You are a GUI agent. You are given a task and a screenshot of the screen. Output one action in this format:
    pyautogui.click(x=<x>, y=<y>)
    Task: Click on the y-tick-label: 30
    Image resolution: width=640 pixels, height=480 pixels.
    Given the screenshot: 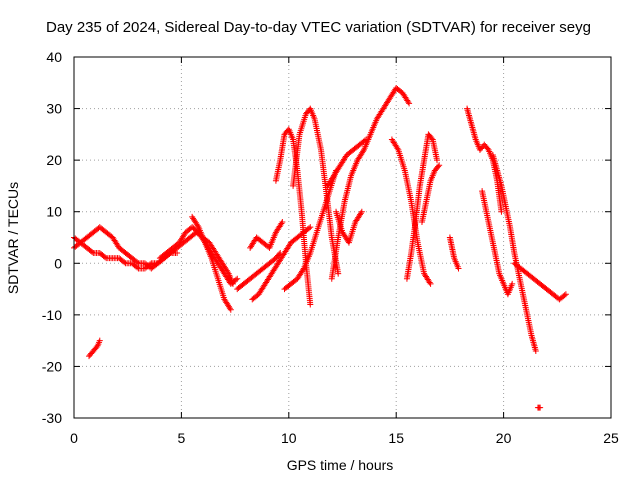 What is the action you would take?
    pyautogui.click(x=54, y=109)
    